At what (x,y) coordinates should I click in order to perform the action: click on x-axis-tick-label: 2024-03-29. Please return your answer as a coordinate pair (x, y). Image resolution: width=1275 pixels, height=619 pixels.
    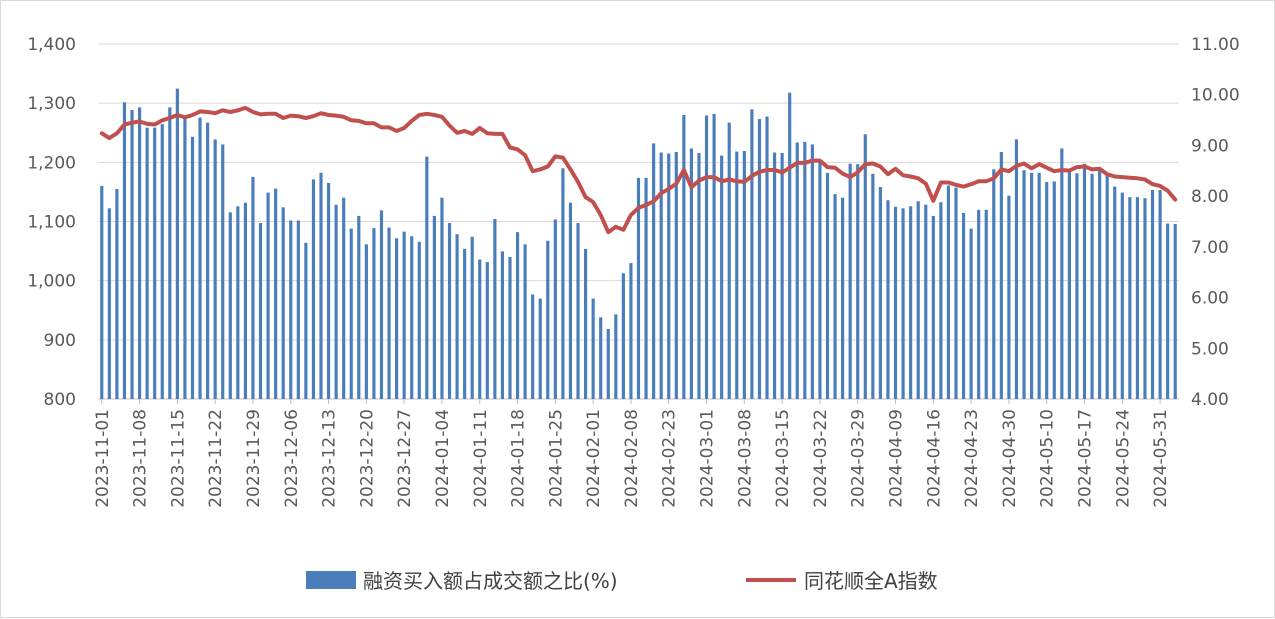
    Looking at the image, I should click on (859, 458).